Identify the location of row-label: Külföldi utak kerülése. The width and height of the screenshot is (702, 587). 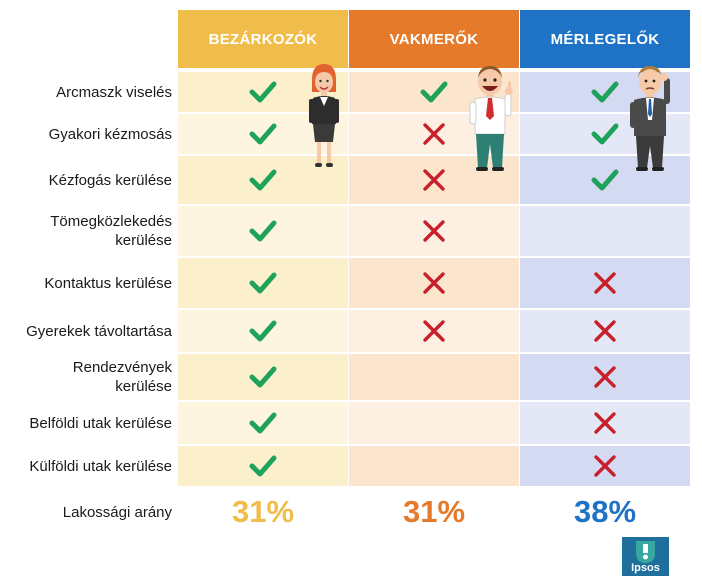
(100, 466).